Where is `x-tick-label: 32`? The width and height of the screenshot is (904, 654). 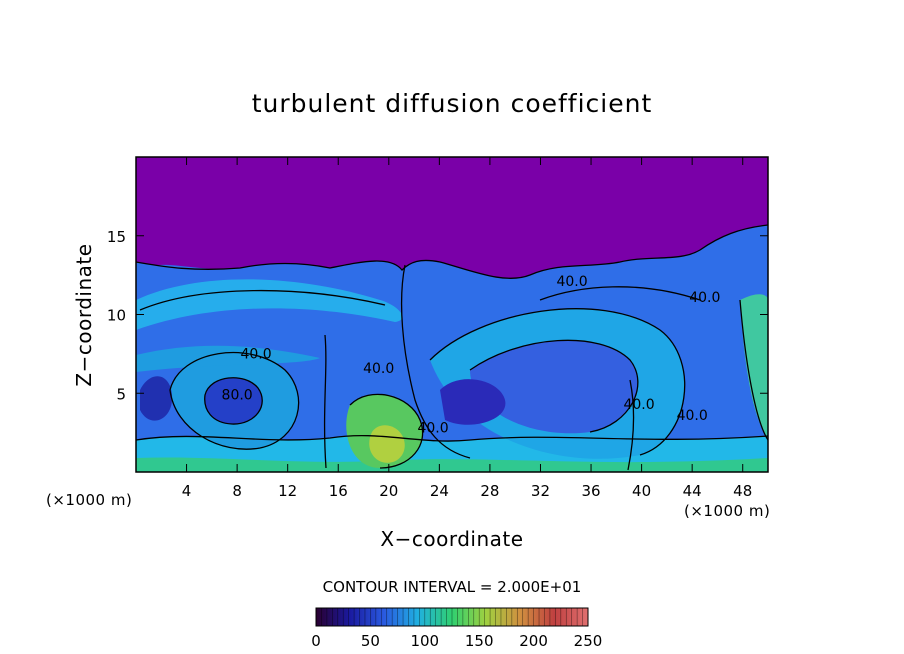 x-tick-label: 32 is located at coordinates (540, 491).